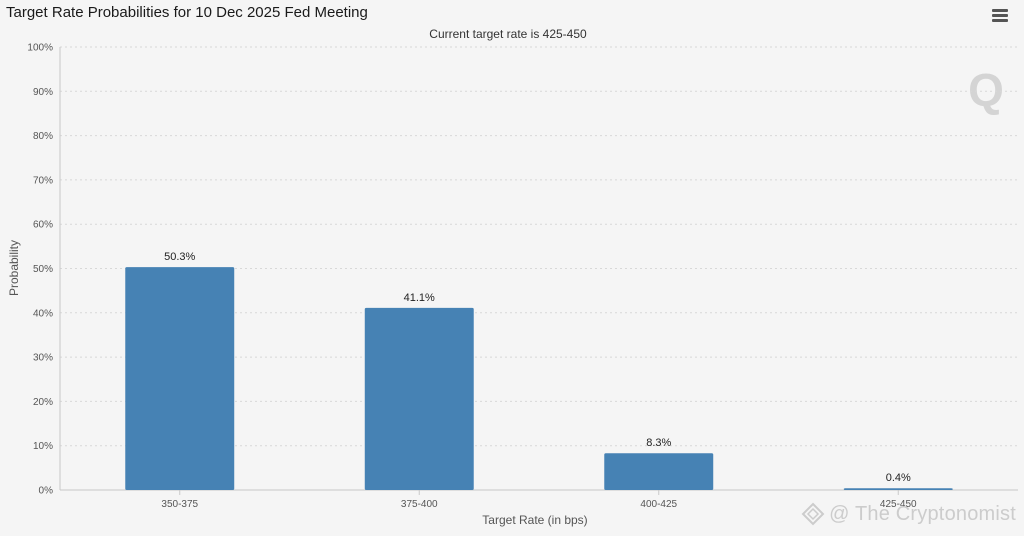 This screenshot has width=1024, height=536. I want to click on y-tick-label: 20%, so click(43, 402).